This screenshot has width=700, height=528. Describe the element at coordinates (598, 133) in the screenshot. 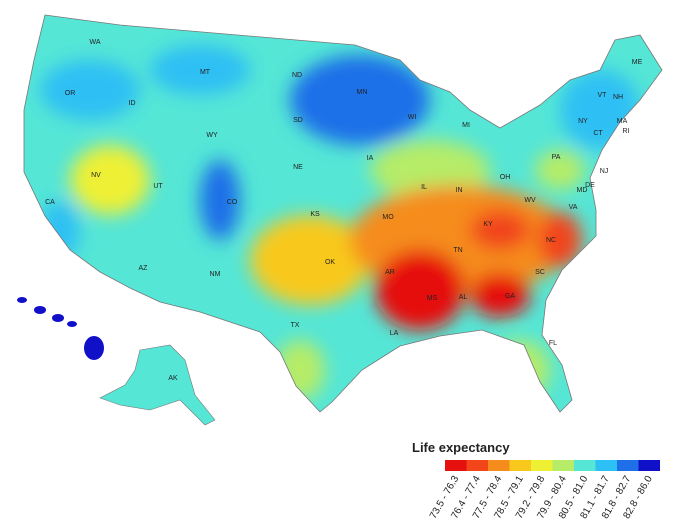

I see `state-label: CT` at that location.